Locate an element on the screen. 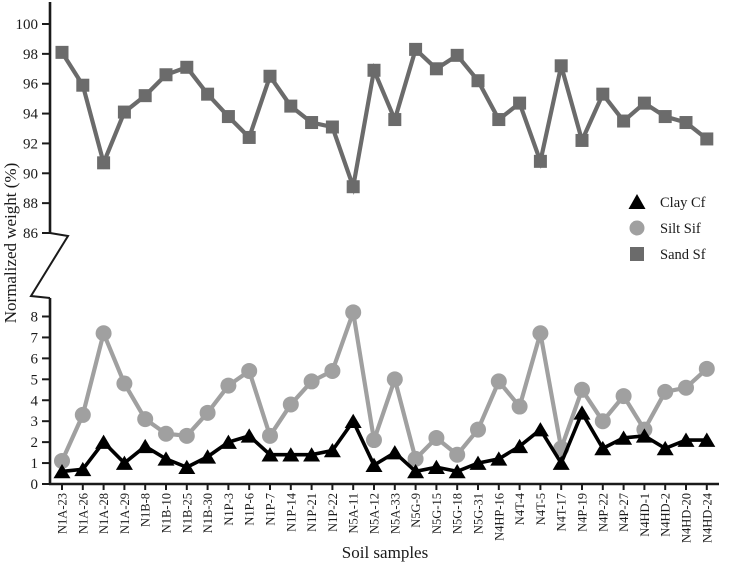 The width and height of the screenshot is (744, 566). x-tick-label: N5A-12 is located at coordinates (375, 513).